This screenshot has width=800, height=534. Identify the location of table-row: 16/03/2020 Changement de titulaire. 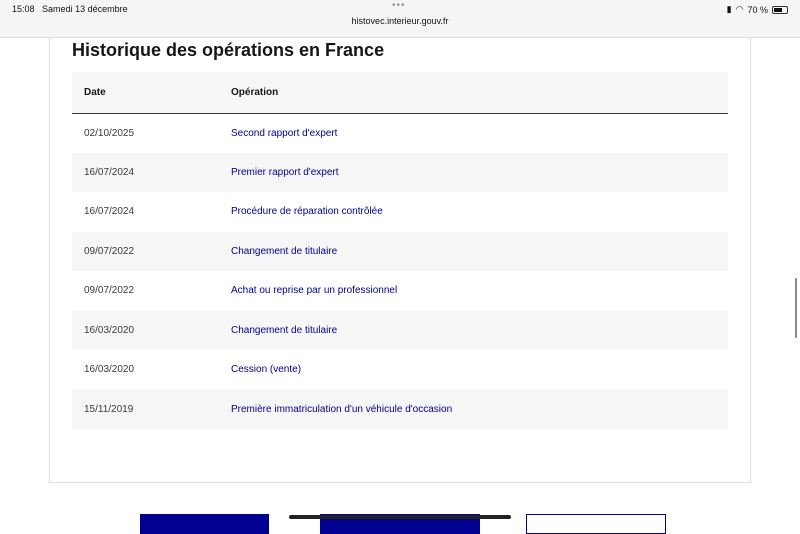
(400, 330).